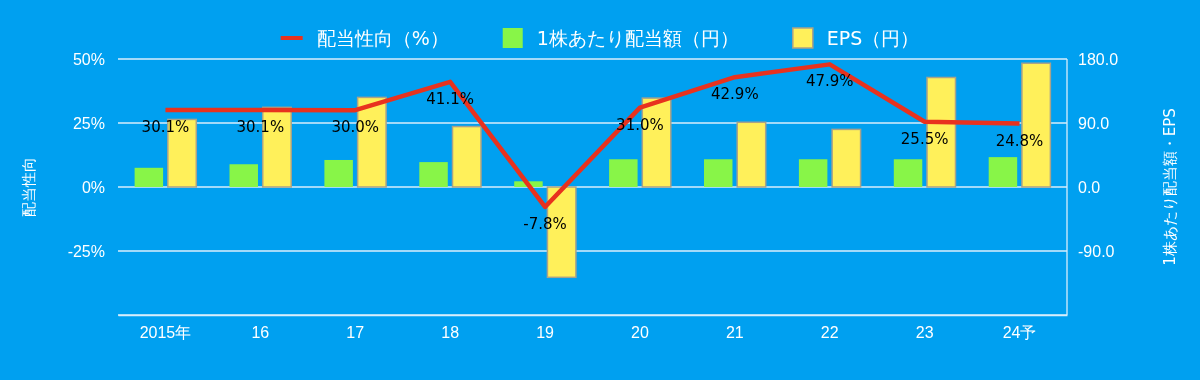  What do you see at coordinates (1094, 123) in the screenshot?
I see `y2-tick-label: 90.0` at bounding box center [1094, 123].